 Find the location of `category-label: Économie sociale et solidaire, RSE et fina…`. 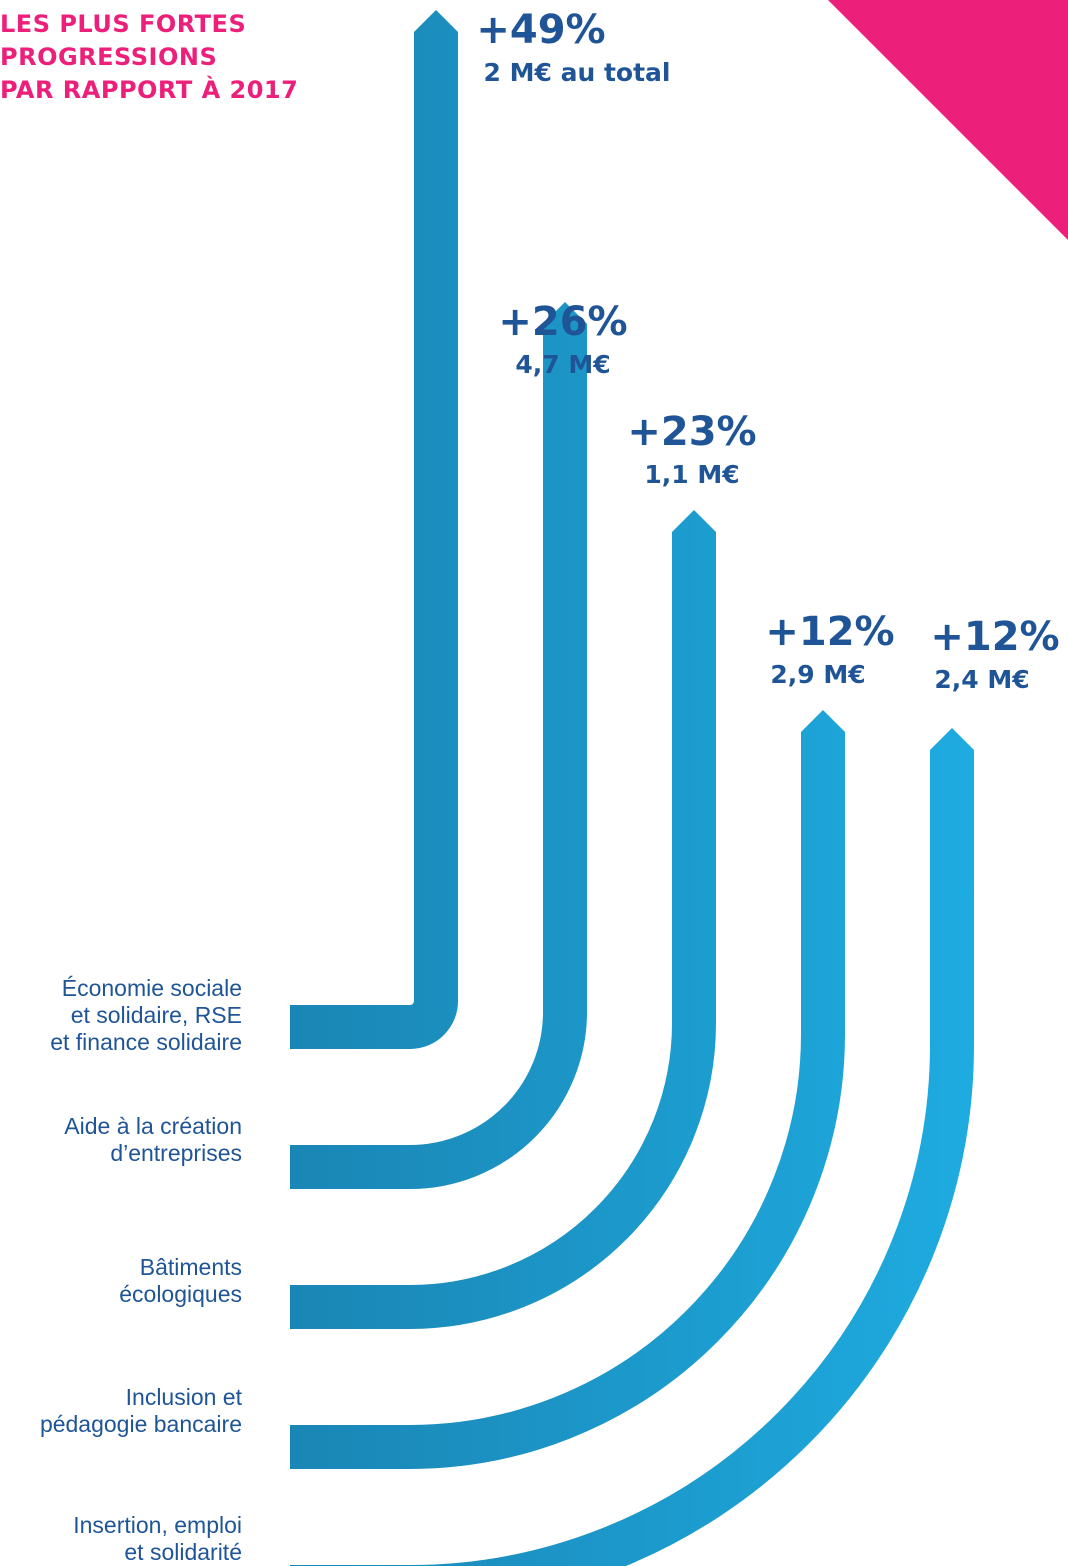

category-label: Économie sociale et solidaire, RSE et fina… is located at coordinates (146, 1015).